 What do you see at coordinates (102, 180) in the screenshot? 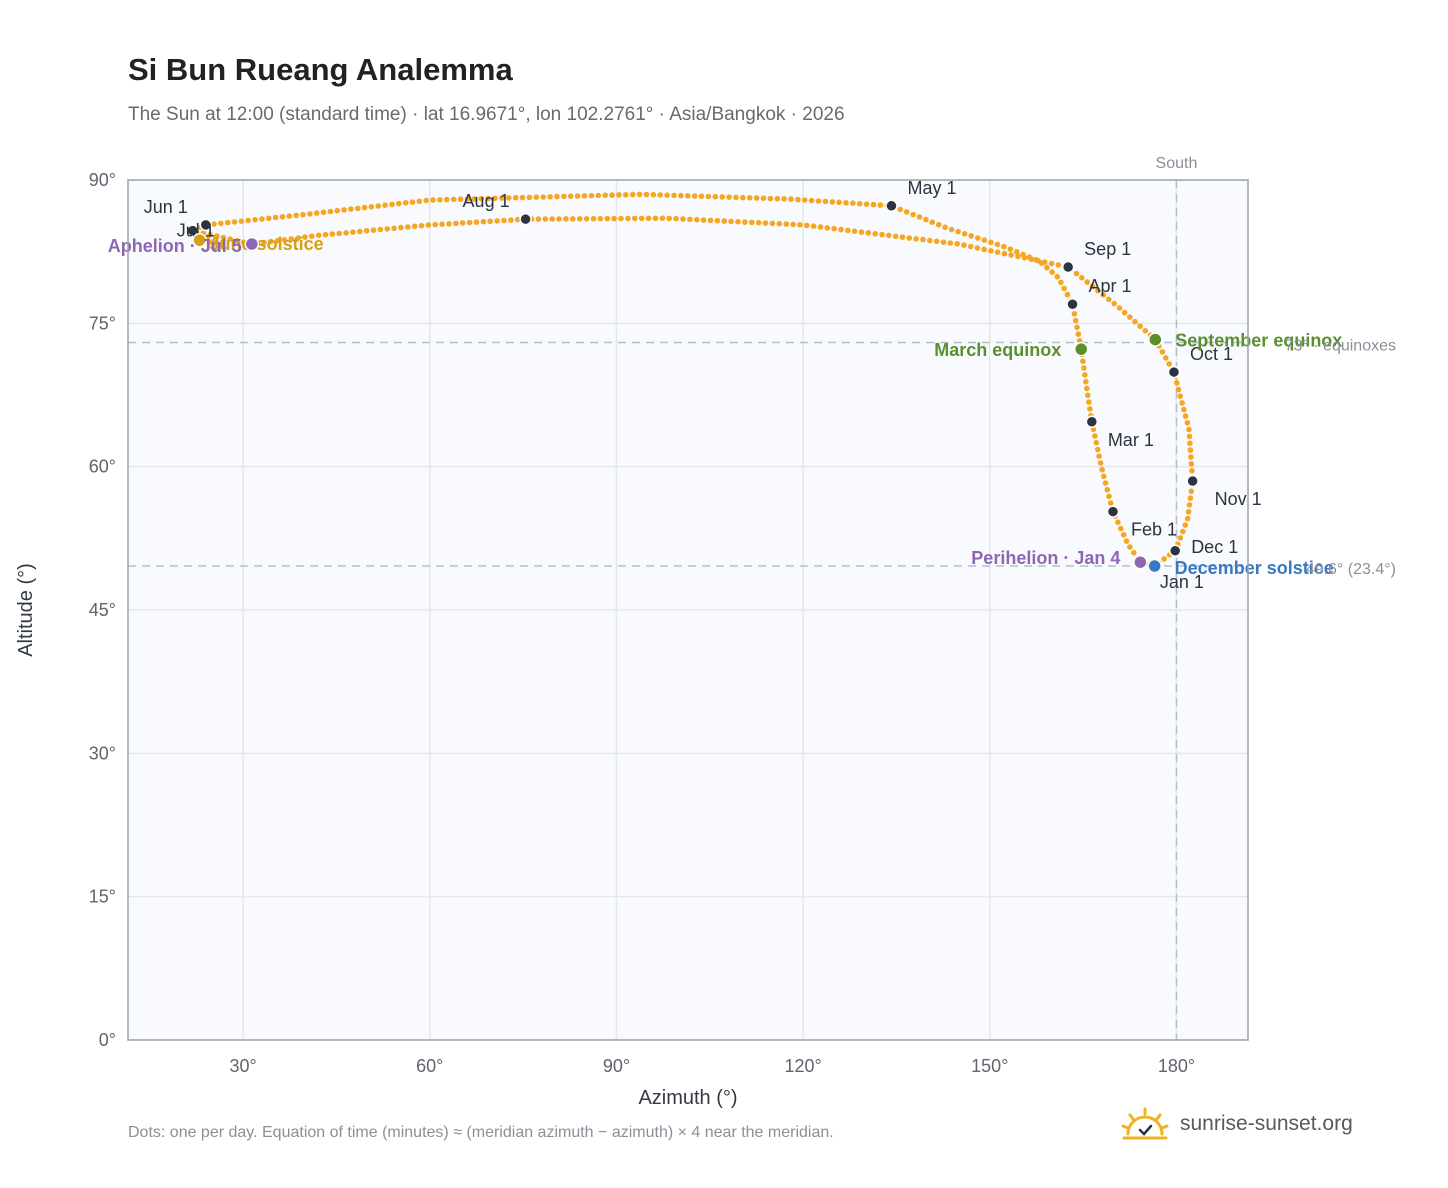
I see `y-tick-label: 90°` at bounding box center [102, 180].